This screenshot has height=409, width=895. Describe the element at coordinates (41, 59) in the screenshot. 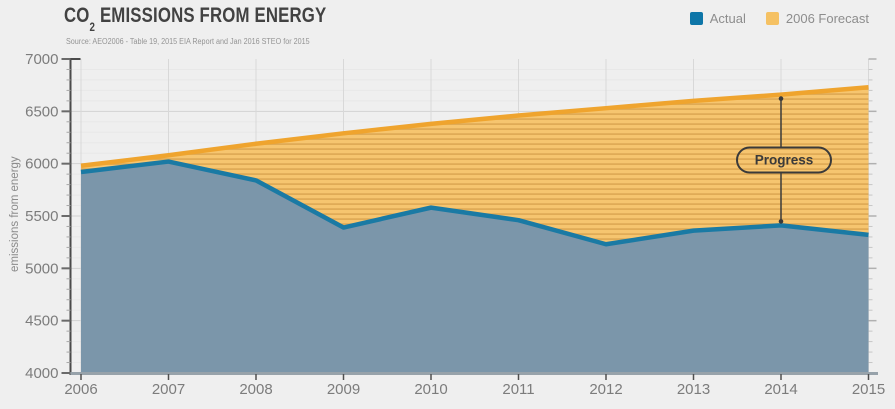

I see `y-axis-tick-label: 7000` at that location.